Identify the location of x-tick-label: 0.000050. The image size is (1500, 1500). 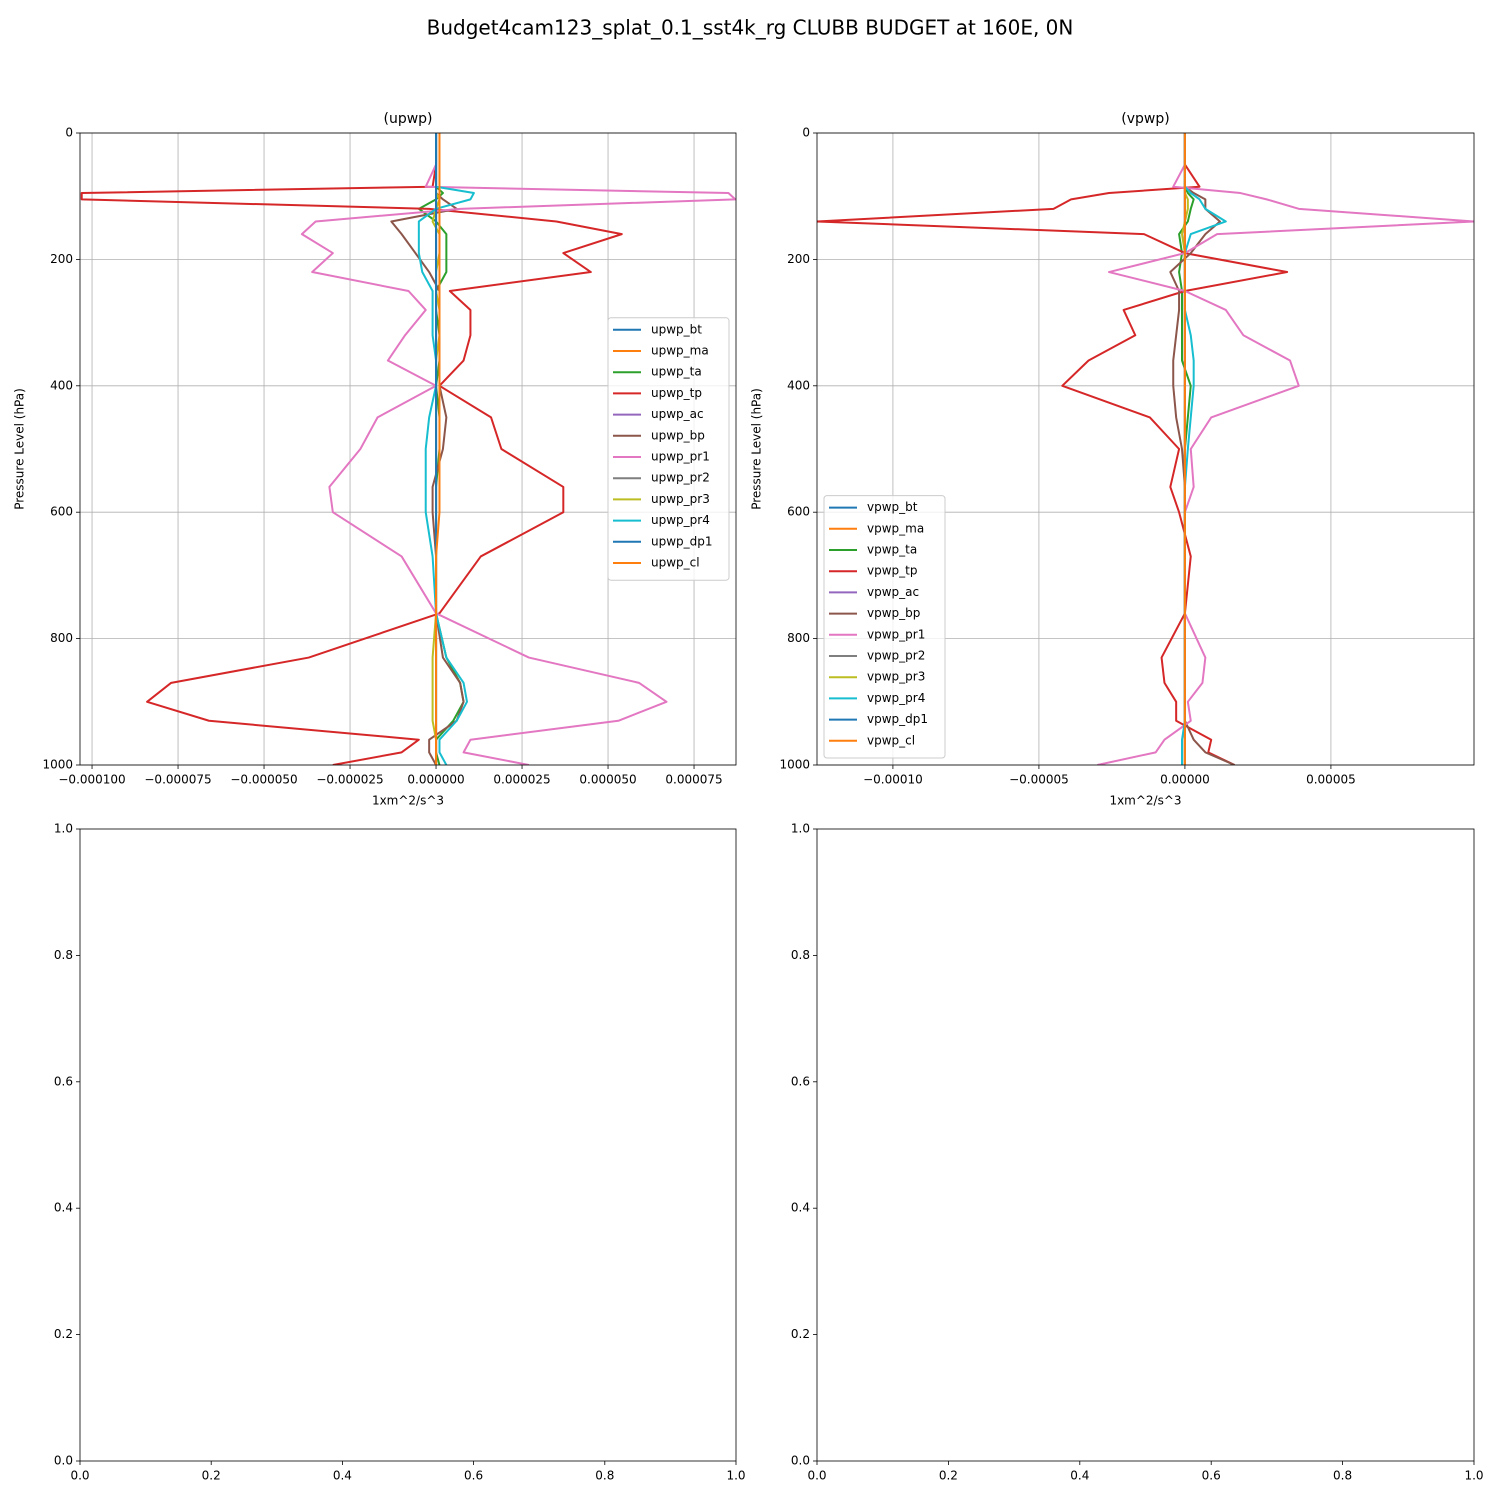
(607, 780).